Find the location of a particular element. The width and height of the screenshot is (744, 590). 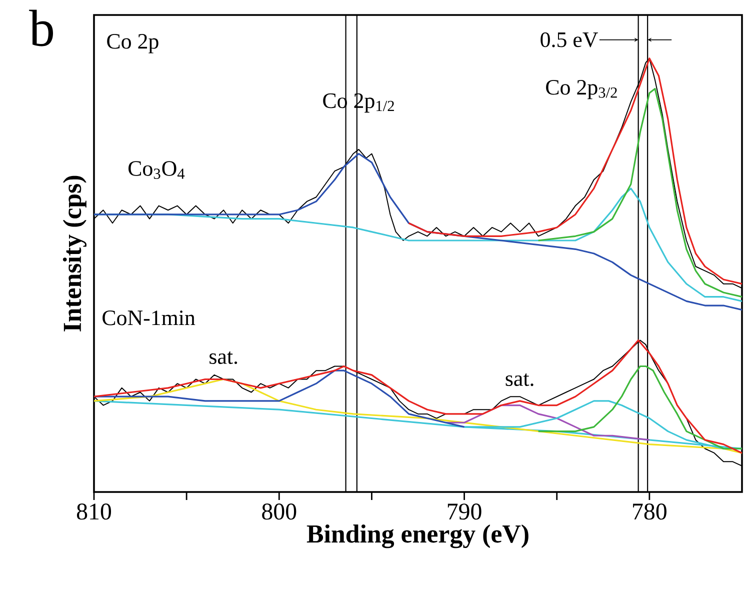

text: 0.5 eV is located at coordinates (569, 40).